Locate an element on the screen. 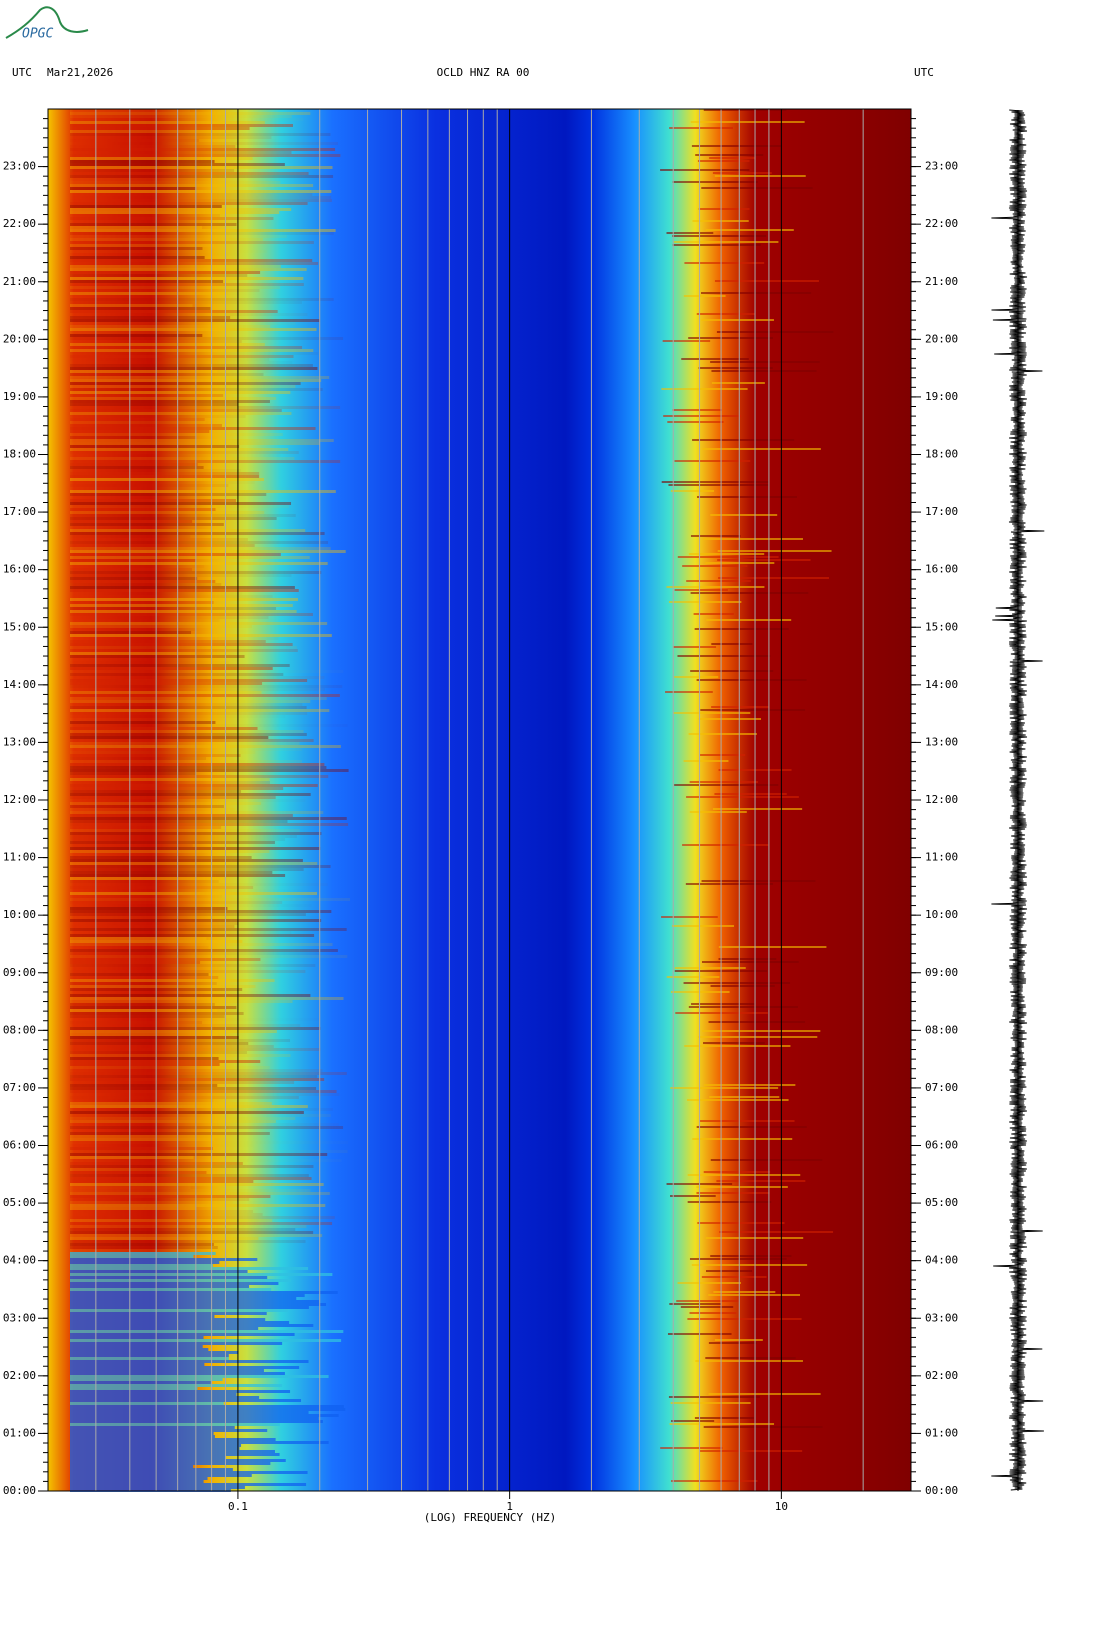  y-tick-label: 01:00 is located at coordinates (941, 1432).